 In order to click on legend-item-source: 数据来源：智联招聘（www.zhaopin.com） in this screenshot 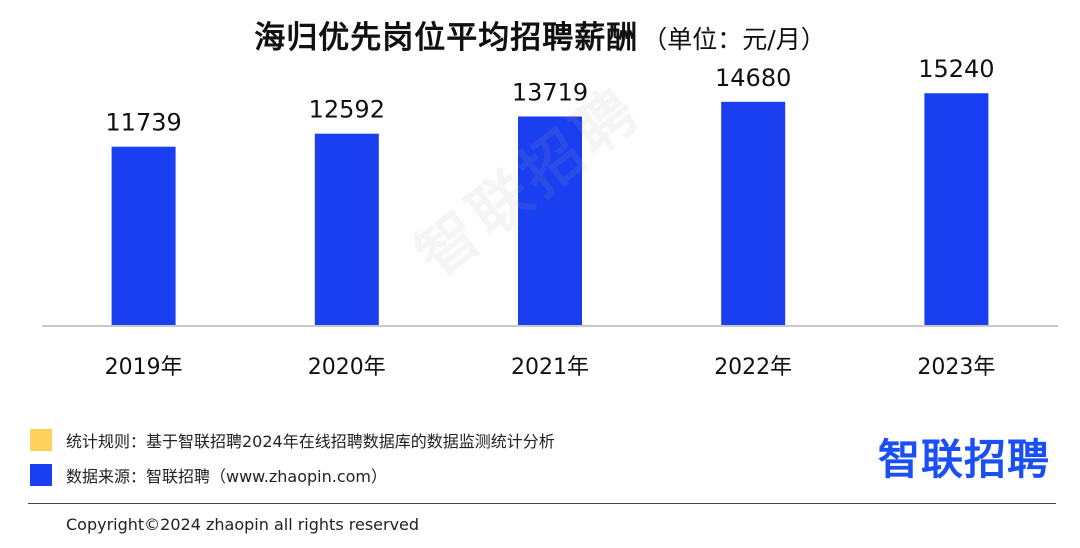, I will do `click(208, 475)`.